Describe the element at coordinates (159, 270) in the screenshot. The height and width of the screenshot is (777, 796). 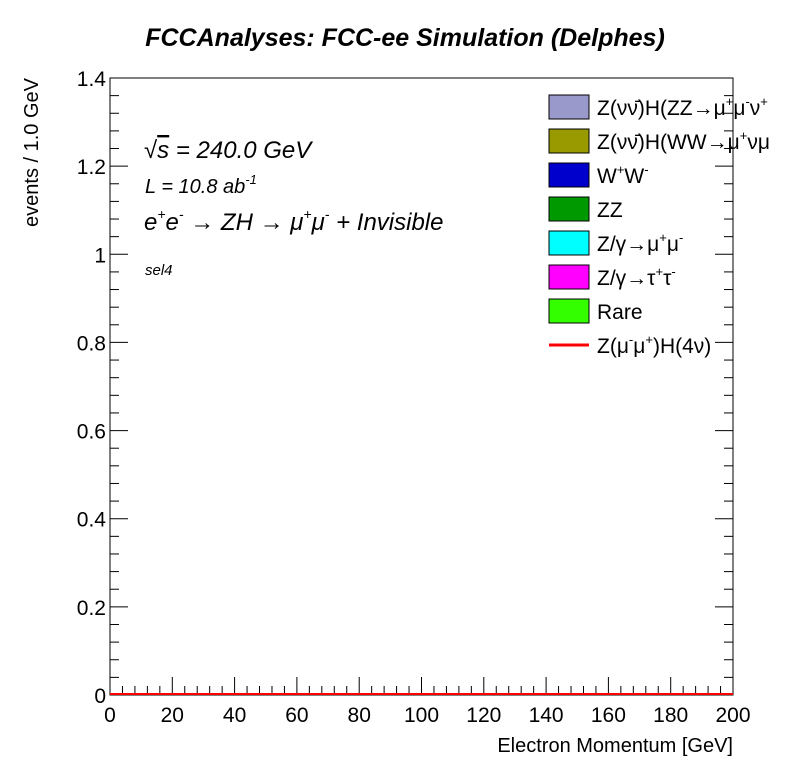
I see `selection-label: sel4` at that location.